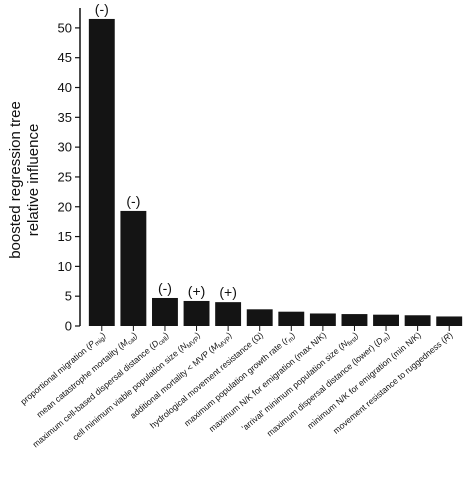 Image resolution: width=474 pixels, height=500 pixels. Describe the element at coordinates (65, 206) in the screenshot. I see `y-tick-label: 20` at that location.